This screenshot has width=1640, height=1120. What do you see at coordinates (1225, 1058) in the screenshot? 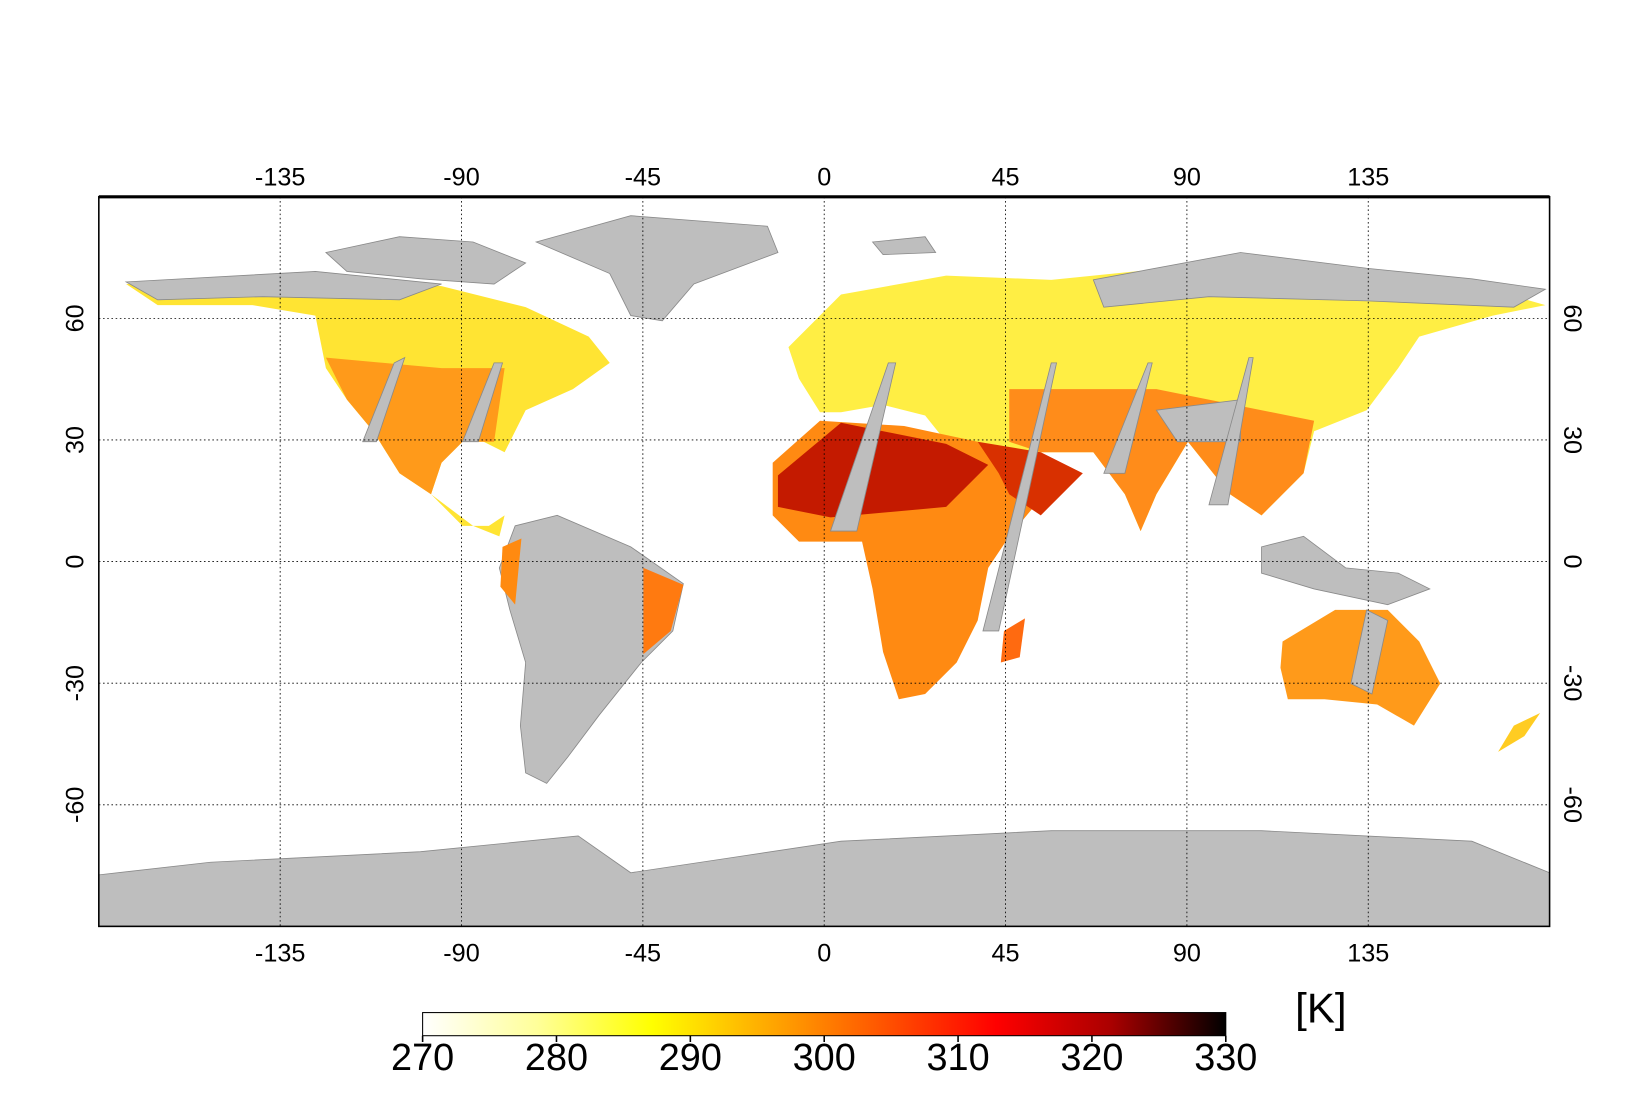
I see `colorbar-tick-label: 330` at bounding box center [1225, 1058].